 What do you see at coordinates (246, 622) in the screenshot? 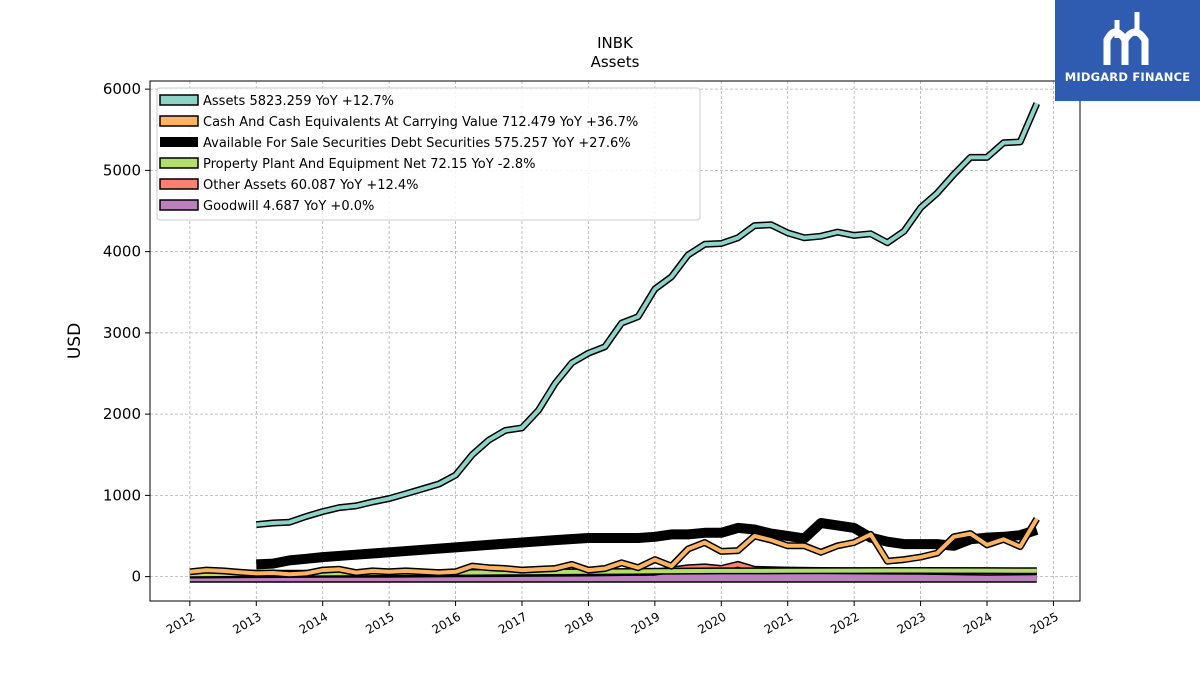
I see `x-tick-label: 2013` at bounding box center [246, 622].